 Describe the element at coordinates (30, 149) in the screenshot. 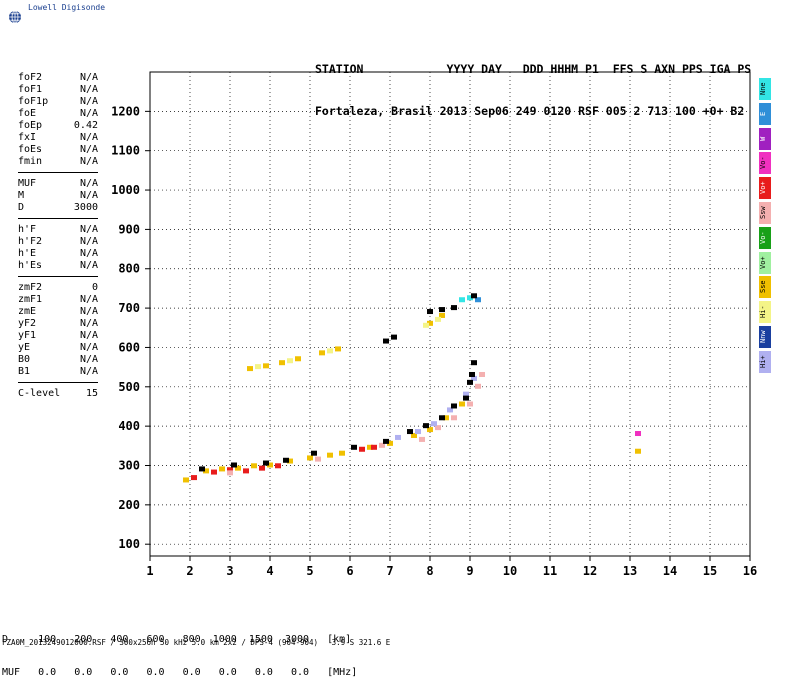

I see `param-name: foEs` at that location.